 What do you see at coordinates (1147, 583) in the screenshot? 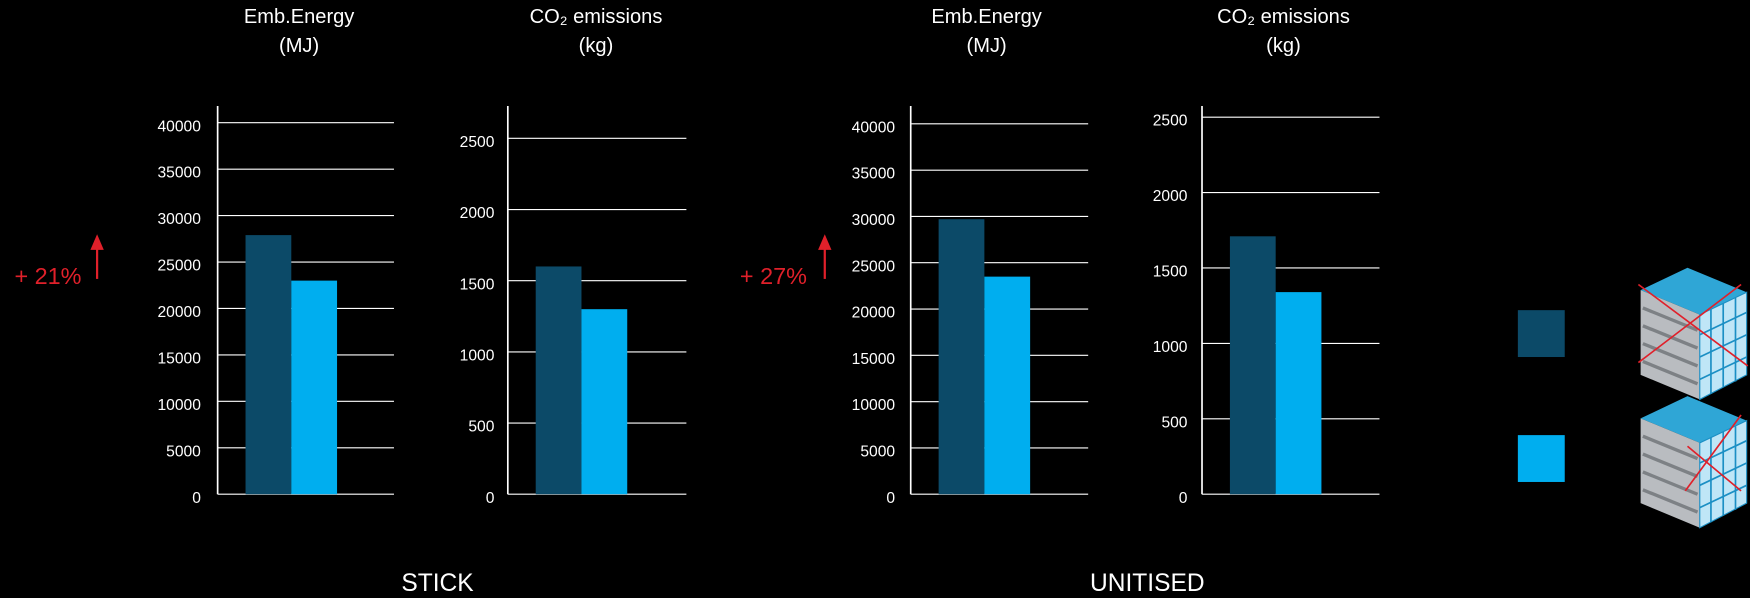
I see `group-label: UNITISED` at bounding box center [1147, 583].